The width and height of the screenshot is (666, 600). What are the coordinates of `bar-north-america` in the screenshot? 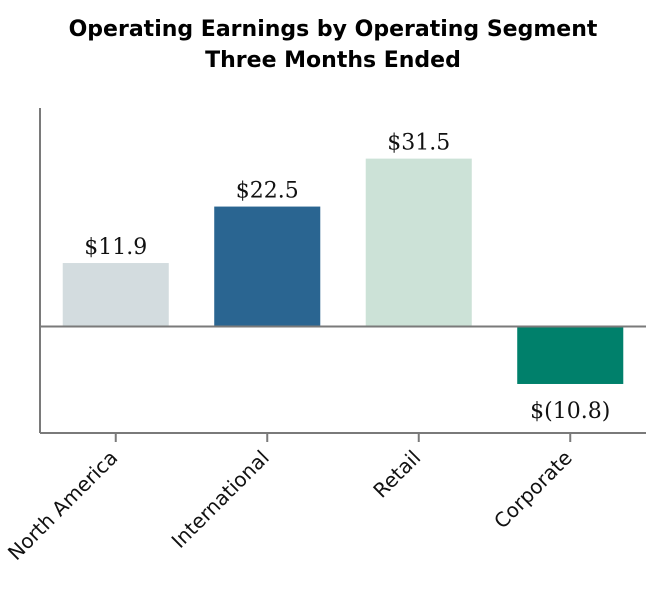 It's located at (115, 295).